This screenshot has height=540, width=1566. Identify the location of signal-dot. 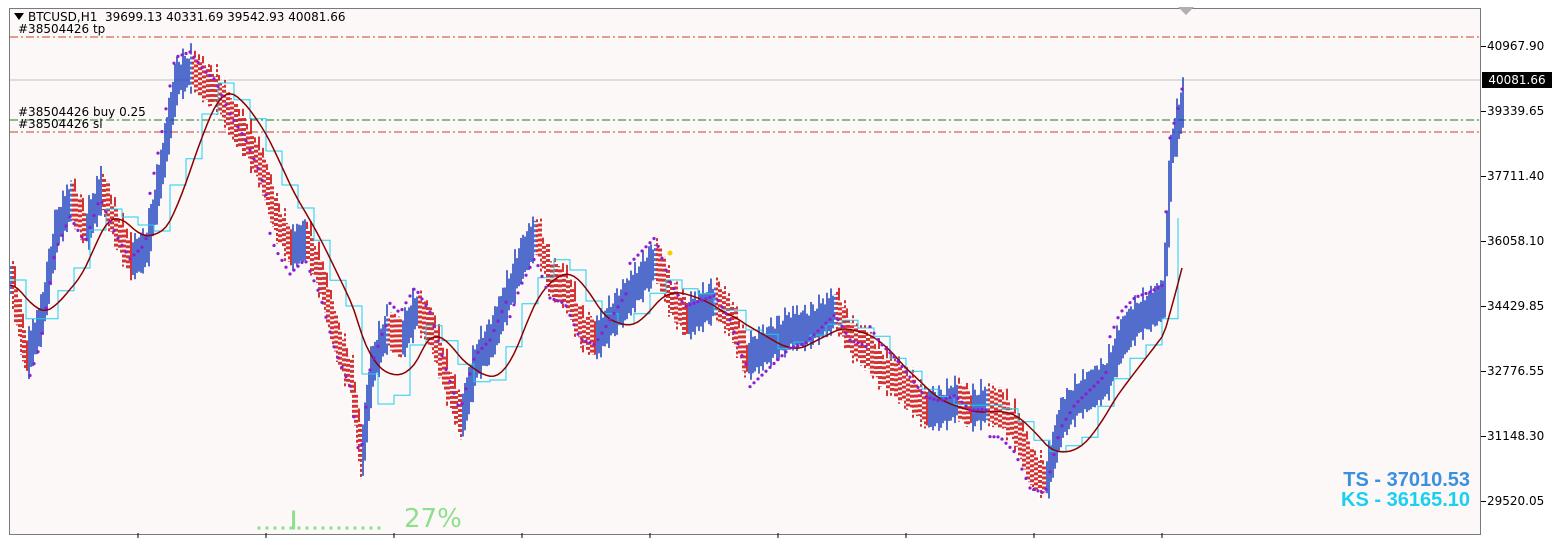
(670, 253).